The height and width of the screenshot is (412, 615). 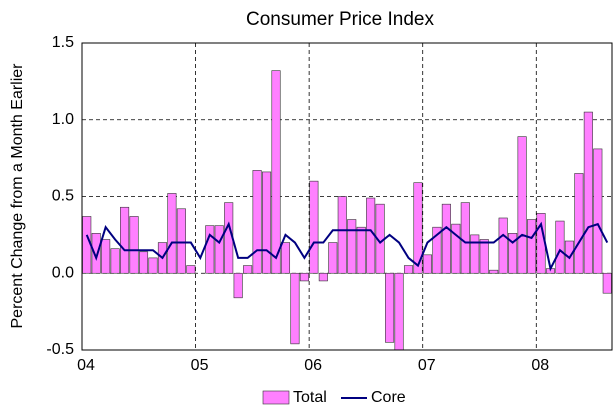 I want to click on x-tick-label: 05, so click(x=200, y=365).